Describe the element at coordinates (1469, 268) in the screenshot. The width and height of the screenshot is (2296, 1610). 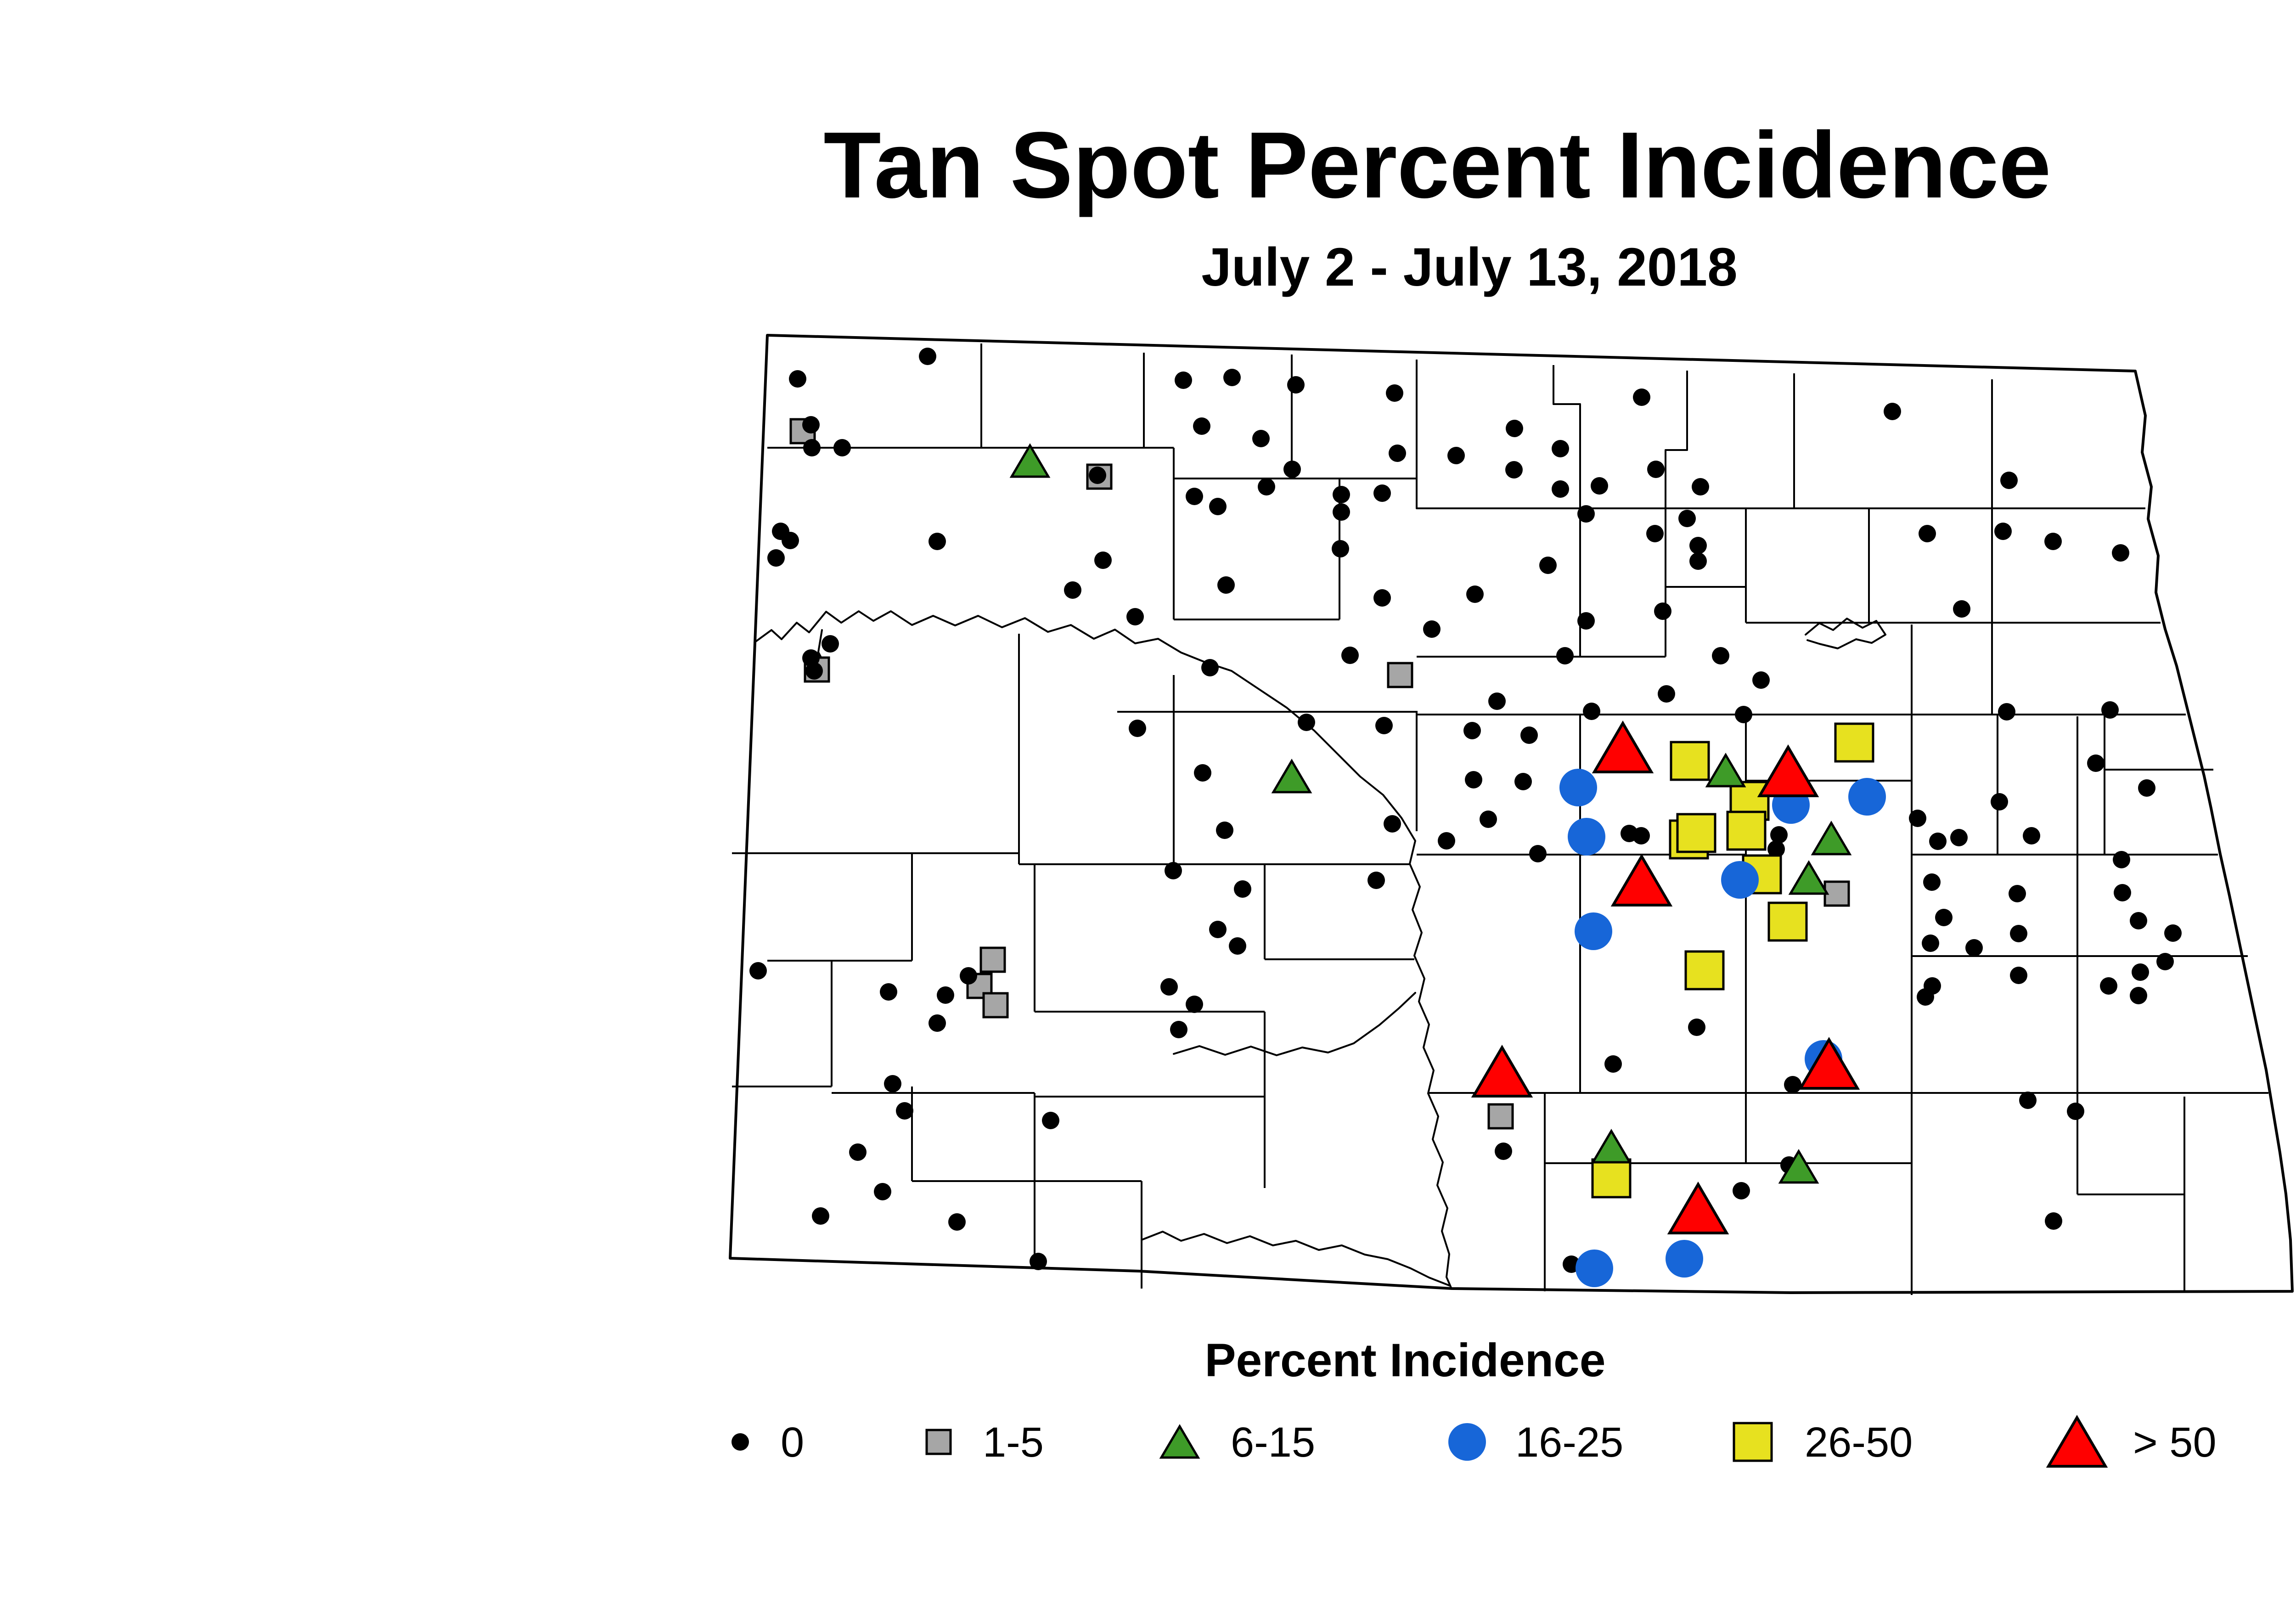
I see `page-subtitle: July 2 - July 13, 2018` at that location.